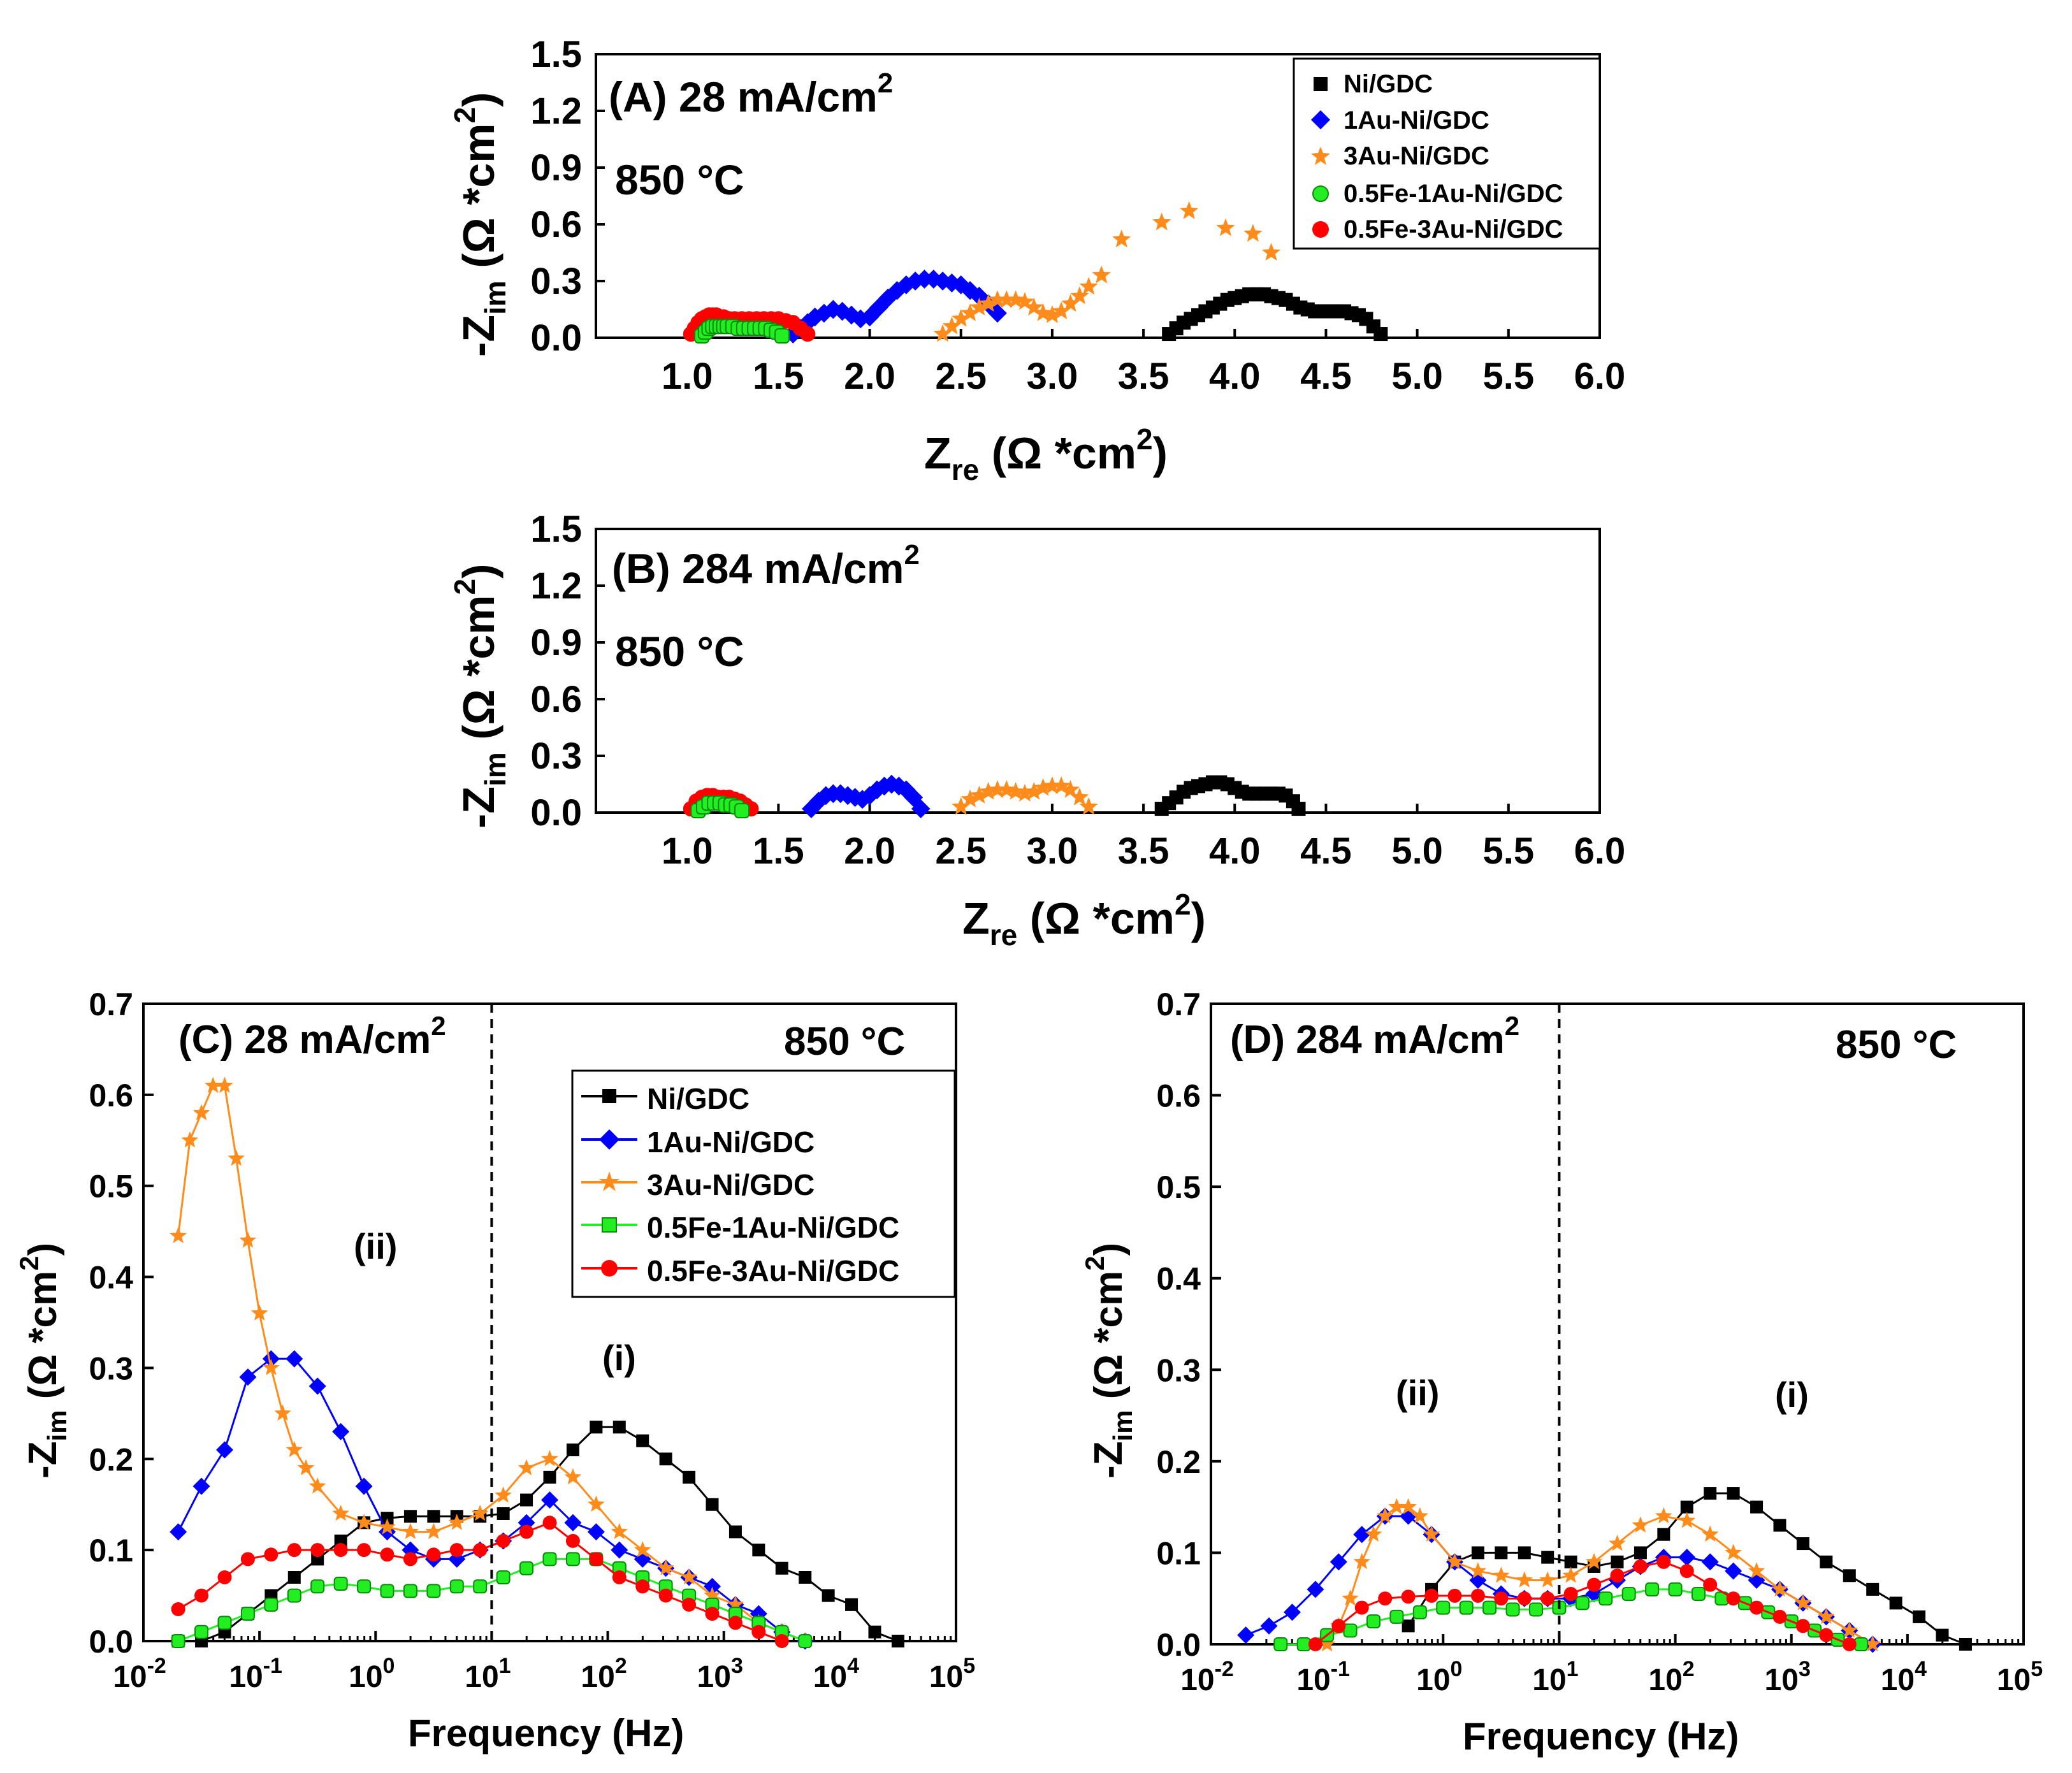 Image resolution: width=2072 pixels, height=1773 pixels. What do you see at coordinates (604, 1674) in the screenshot?
I see `x-tick-label: 10²` at bounding box center [604, 1674].